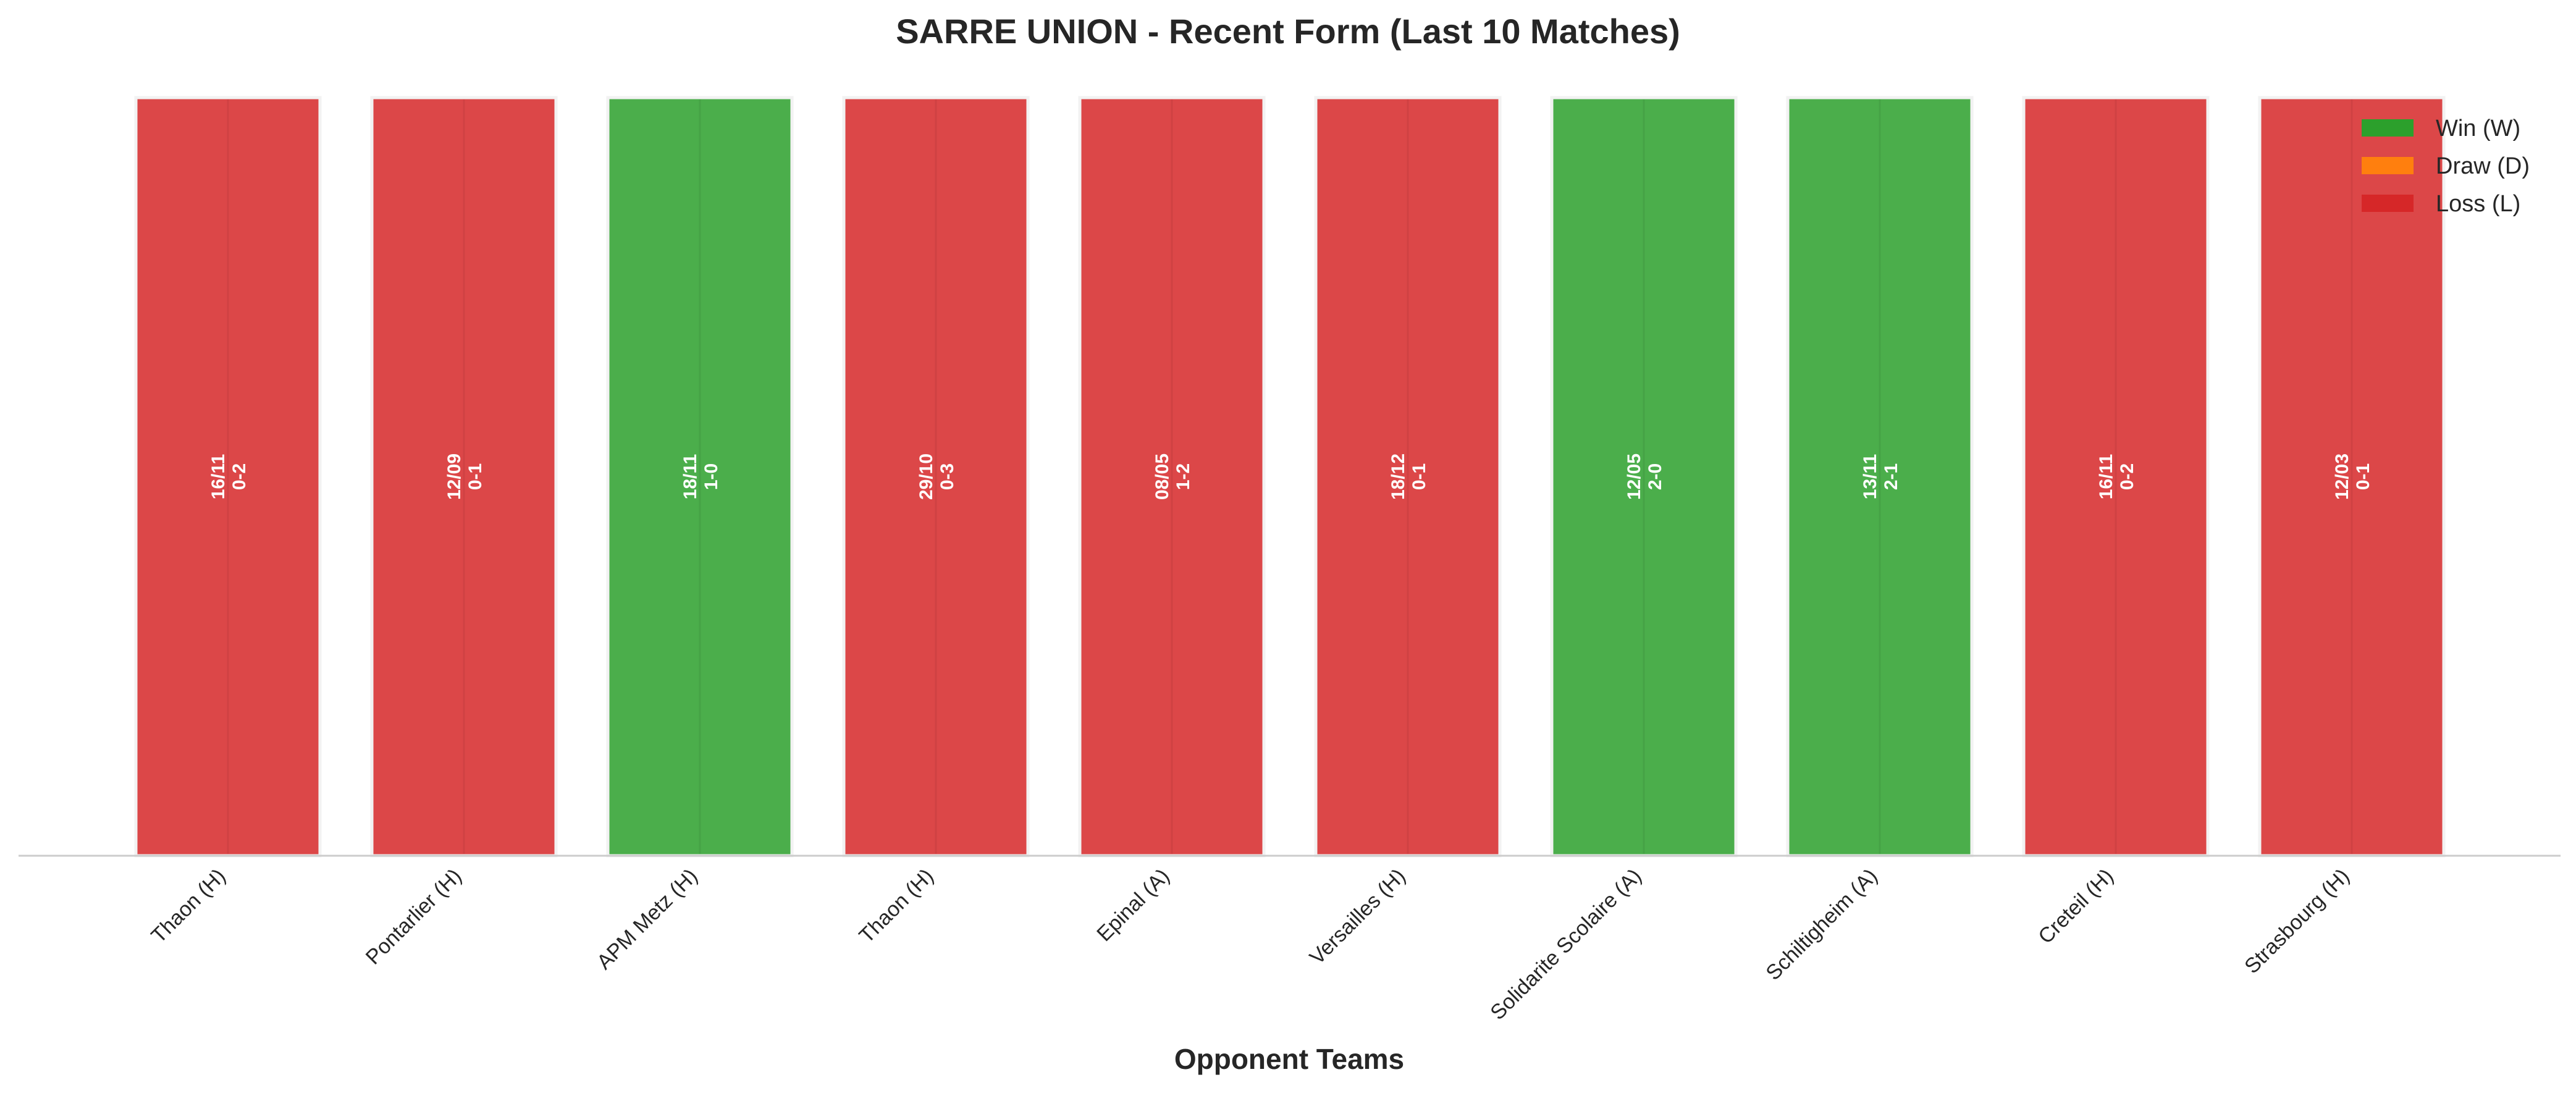  What do you see at coordinates (2388, 128) in the screenshot?
I see `legend-swatch-w` at bounding box center [2388, 128].